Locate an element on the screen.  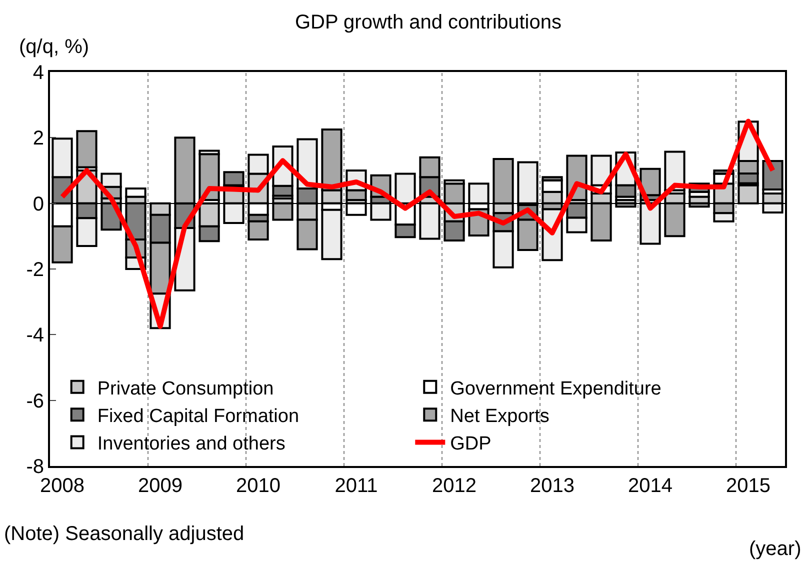
y-tick-label: -8 is located at coordinates (35, 467).